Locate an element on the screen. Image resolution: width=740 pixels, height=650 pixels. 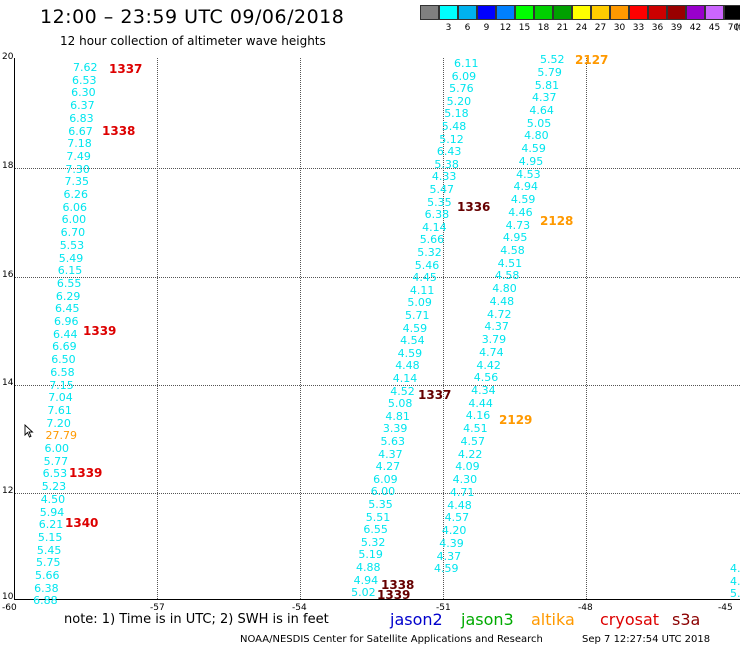
wave-height-value: 6.30 is located at coordinates (83, 93).